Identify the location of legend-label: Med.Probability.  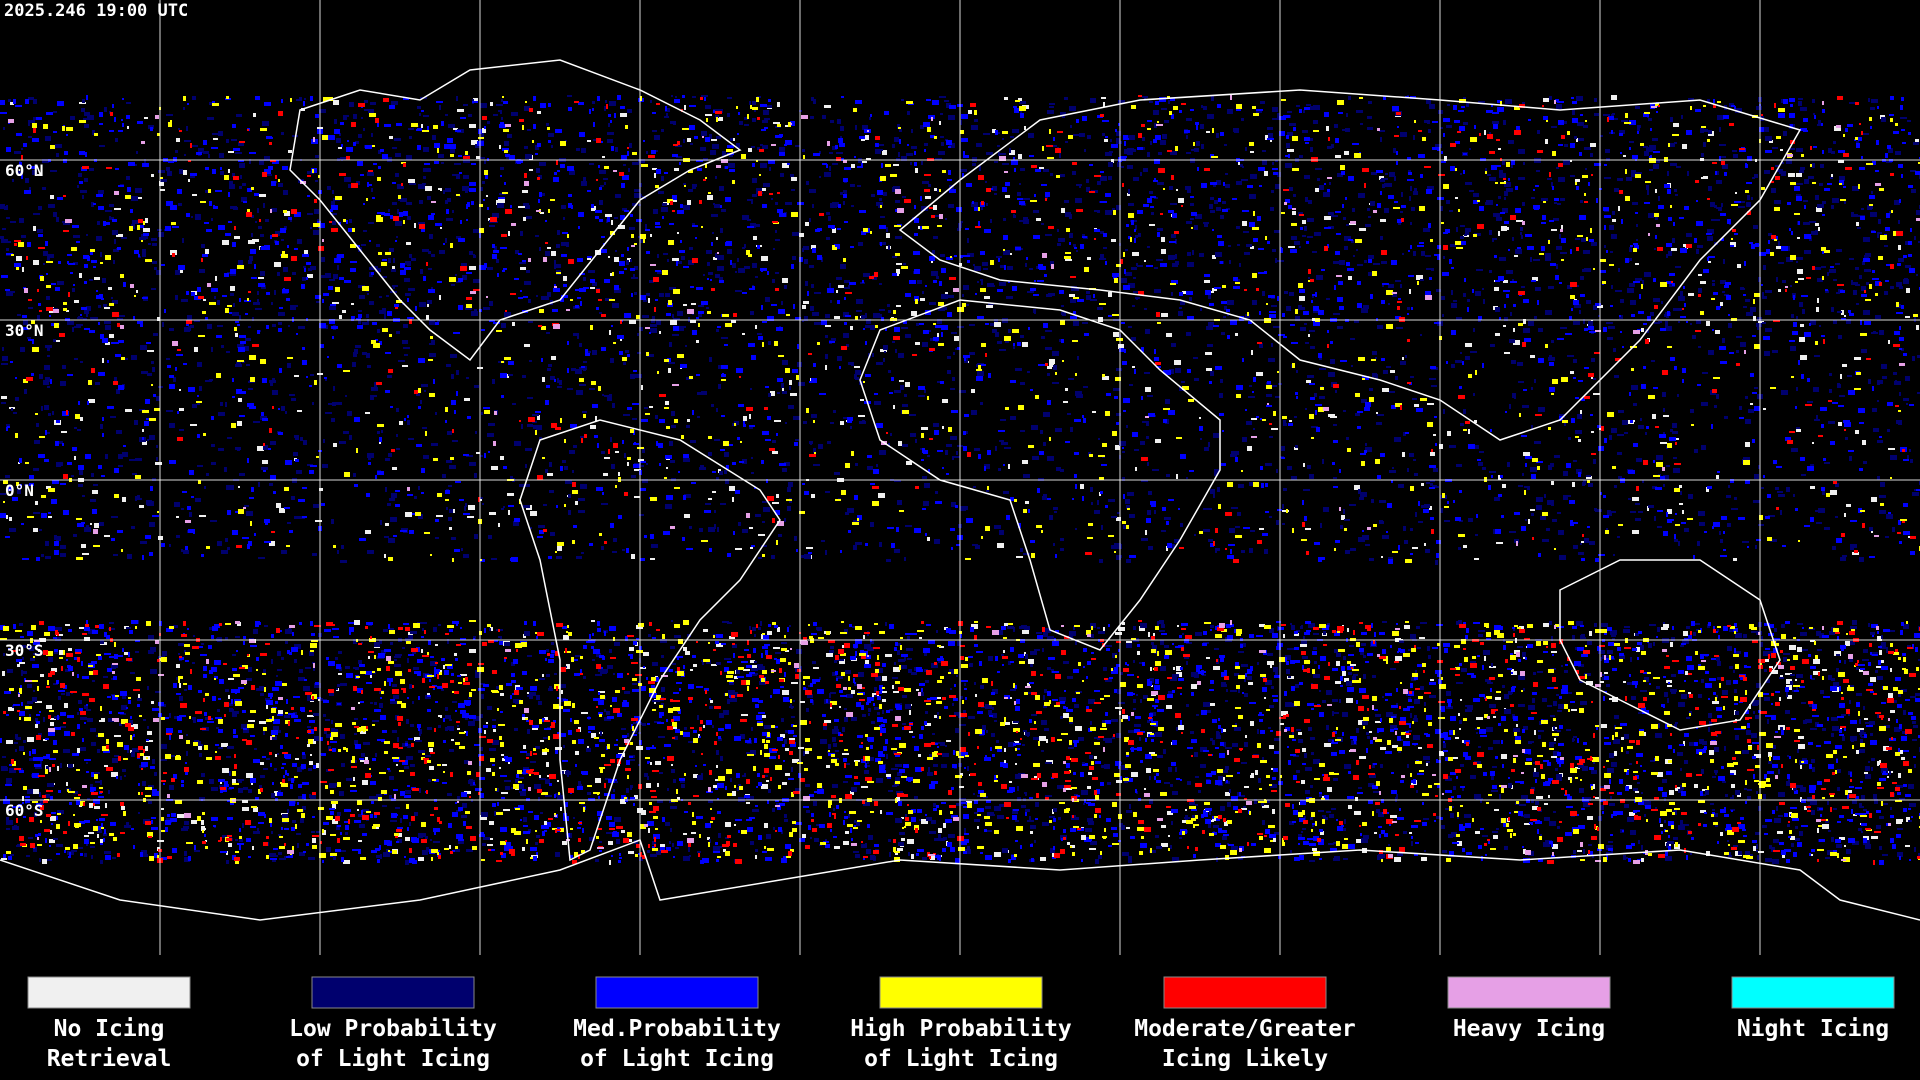
(677, 1029).